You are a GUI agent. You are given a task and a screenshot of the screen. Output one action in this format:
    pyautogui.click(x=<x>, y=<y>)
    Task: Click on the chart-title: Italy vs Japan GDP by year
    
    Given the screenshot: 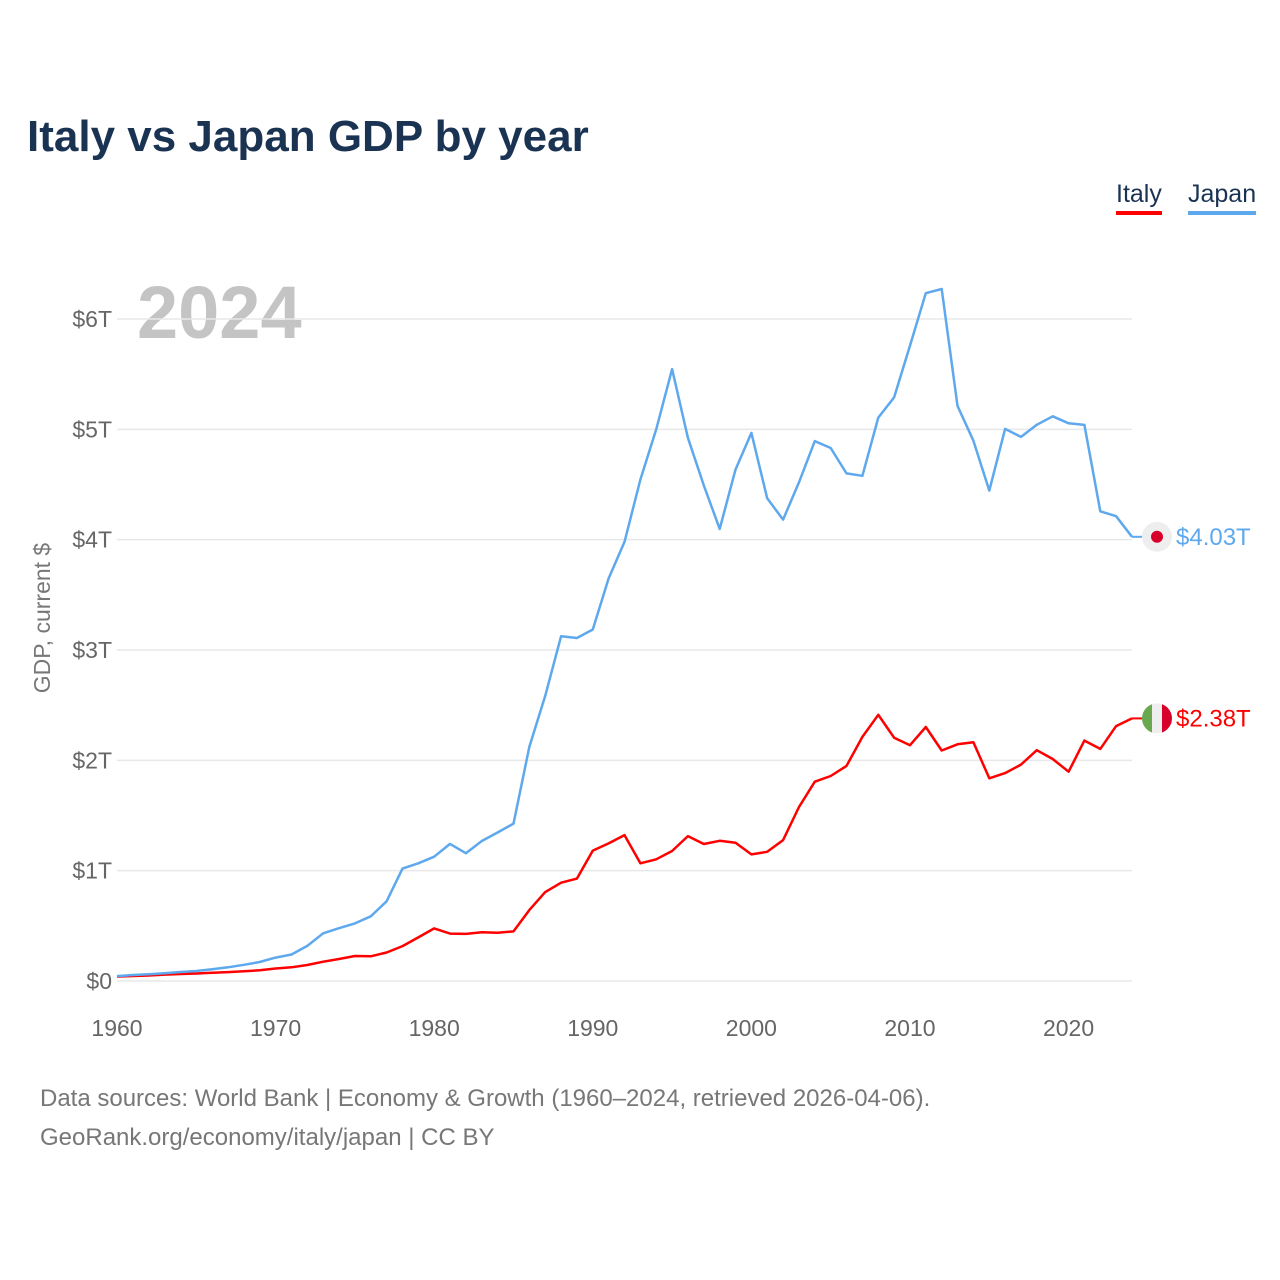 What is the action you would take?
    pyautogui.click(x=308, y=136)
    